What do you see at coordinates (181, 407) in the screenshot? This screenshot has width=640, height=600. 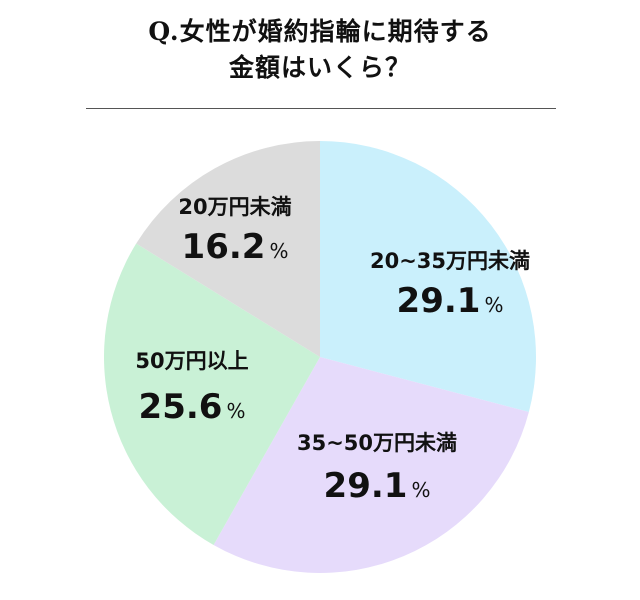 I see `slice-value: 25.6` at bounding box center [181, 407].